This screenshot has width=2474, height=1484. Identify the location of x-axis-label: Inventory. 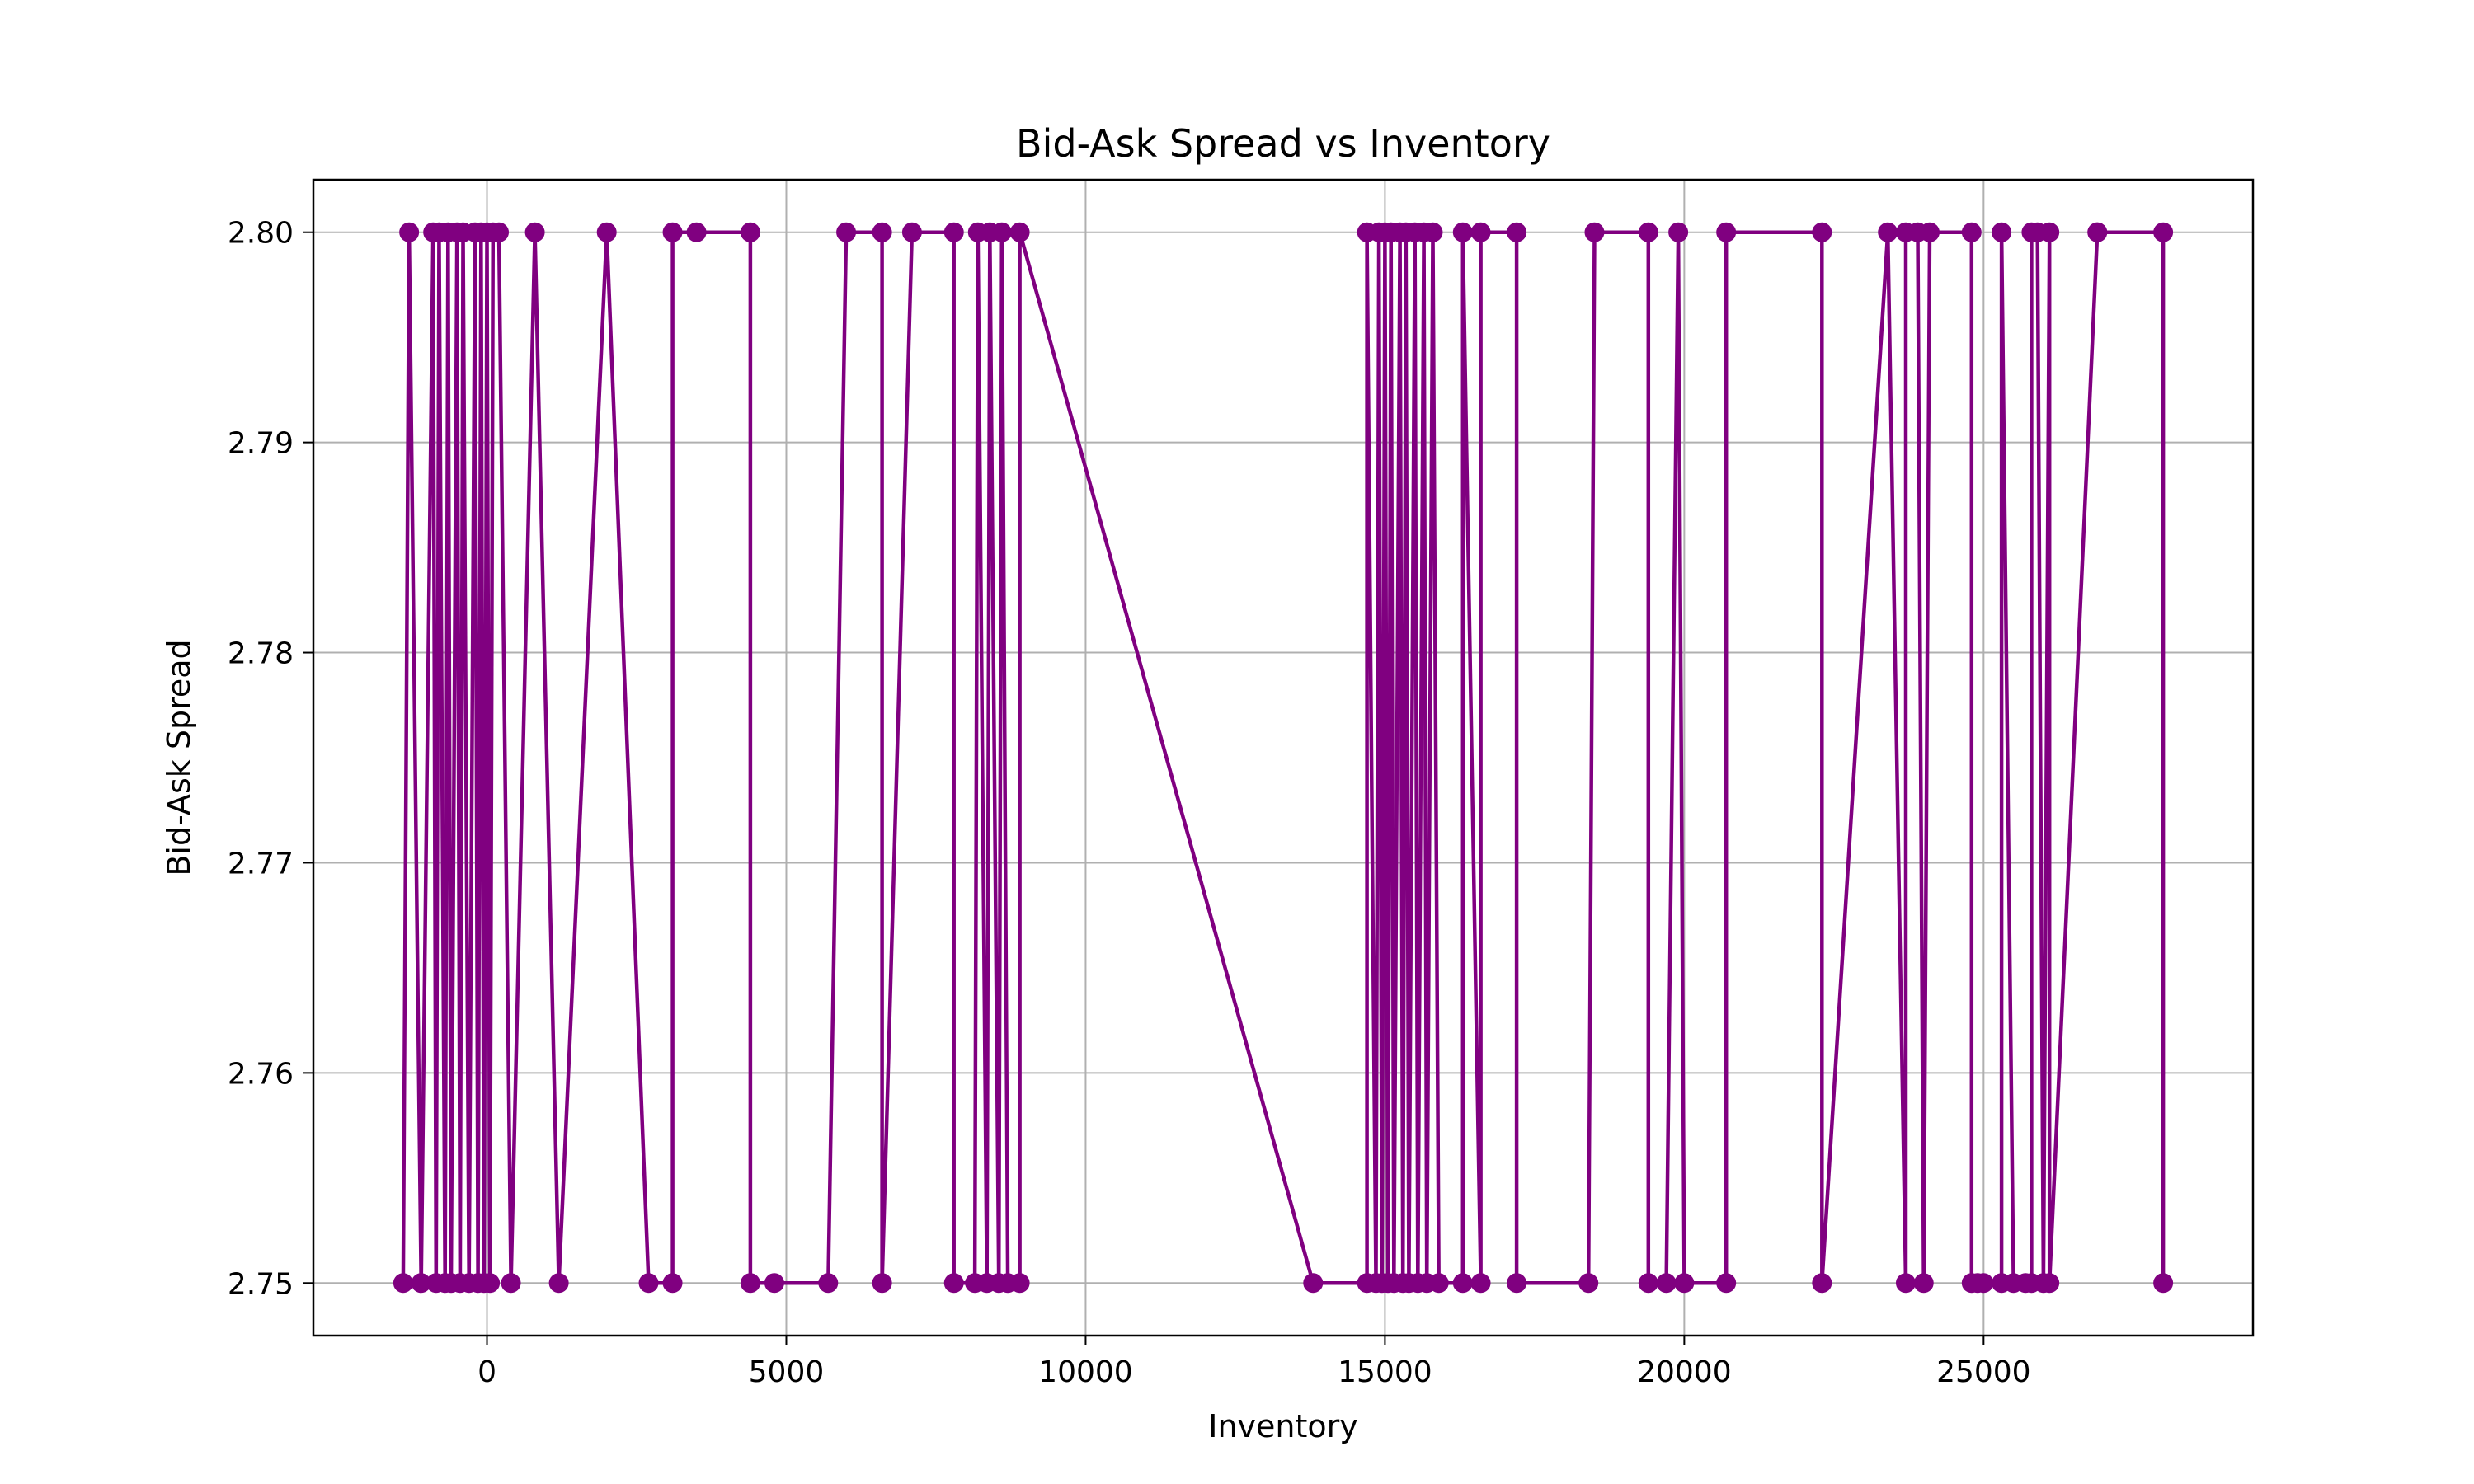
(1283, 1426).